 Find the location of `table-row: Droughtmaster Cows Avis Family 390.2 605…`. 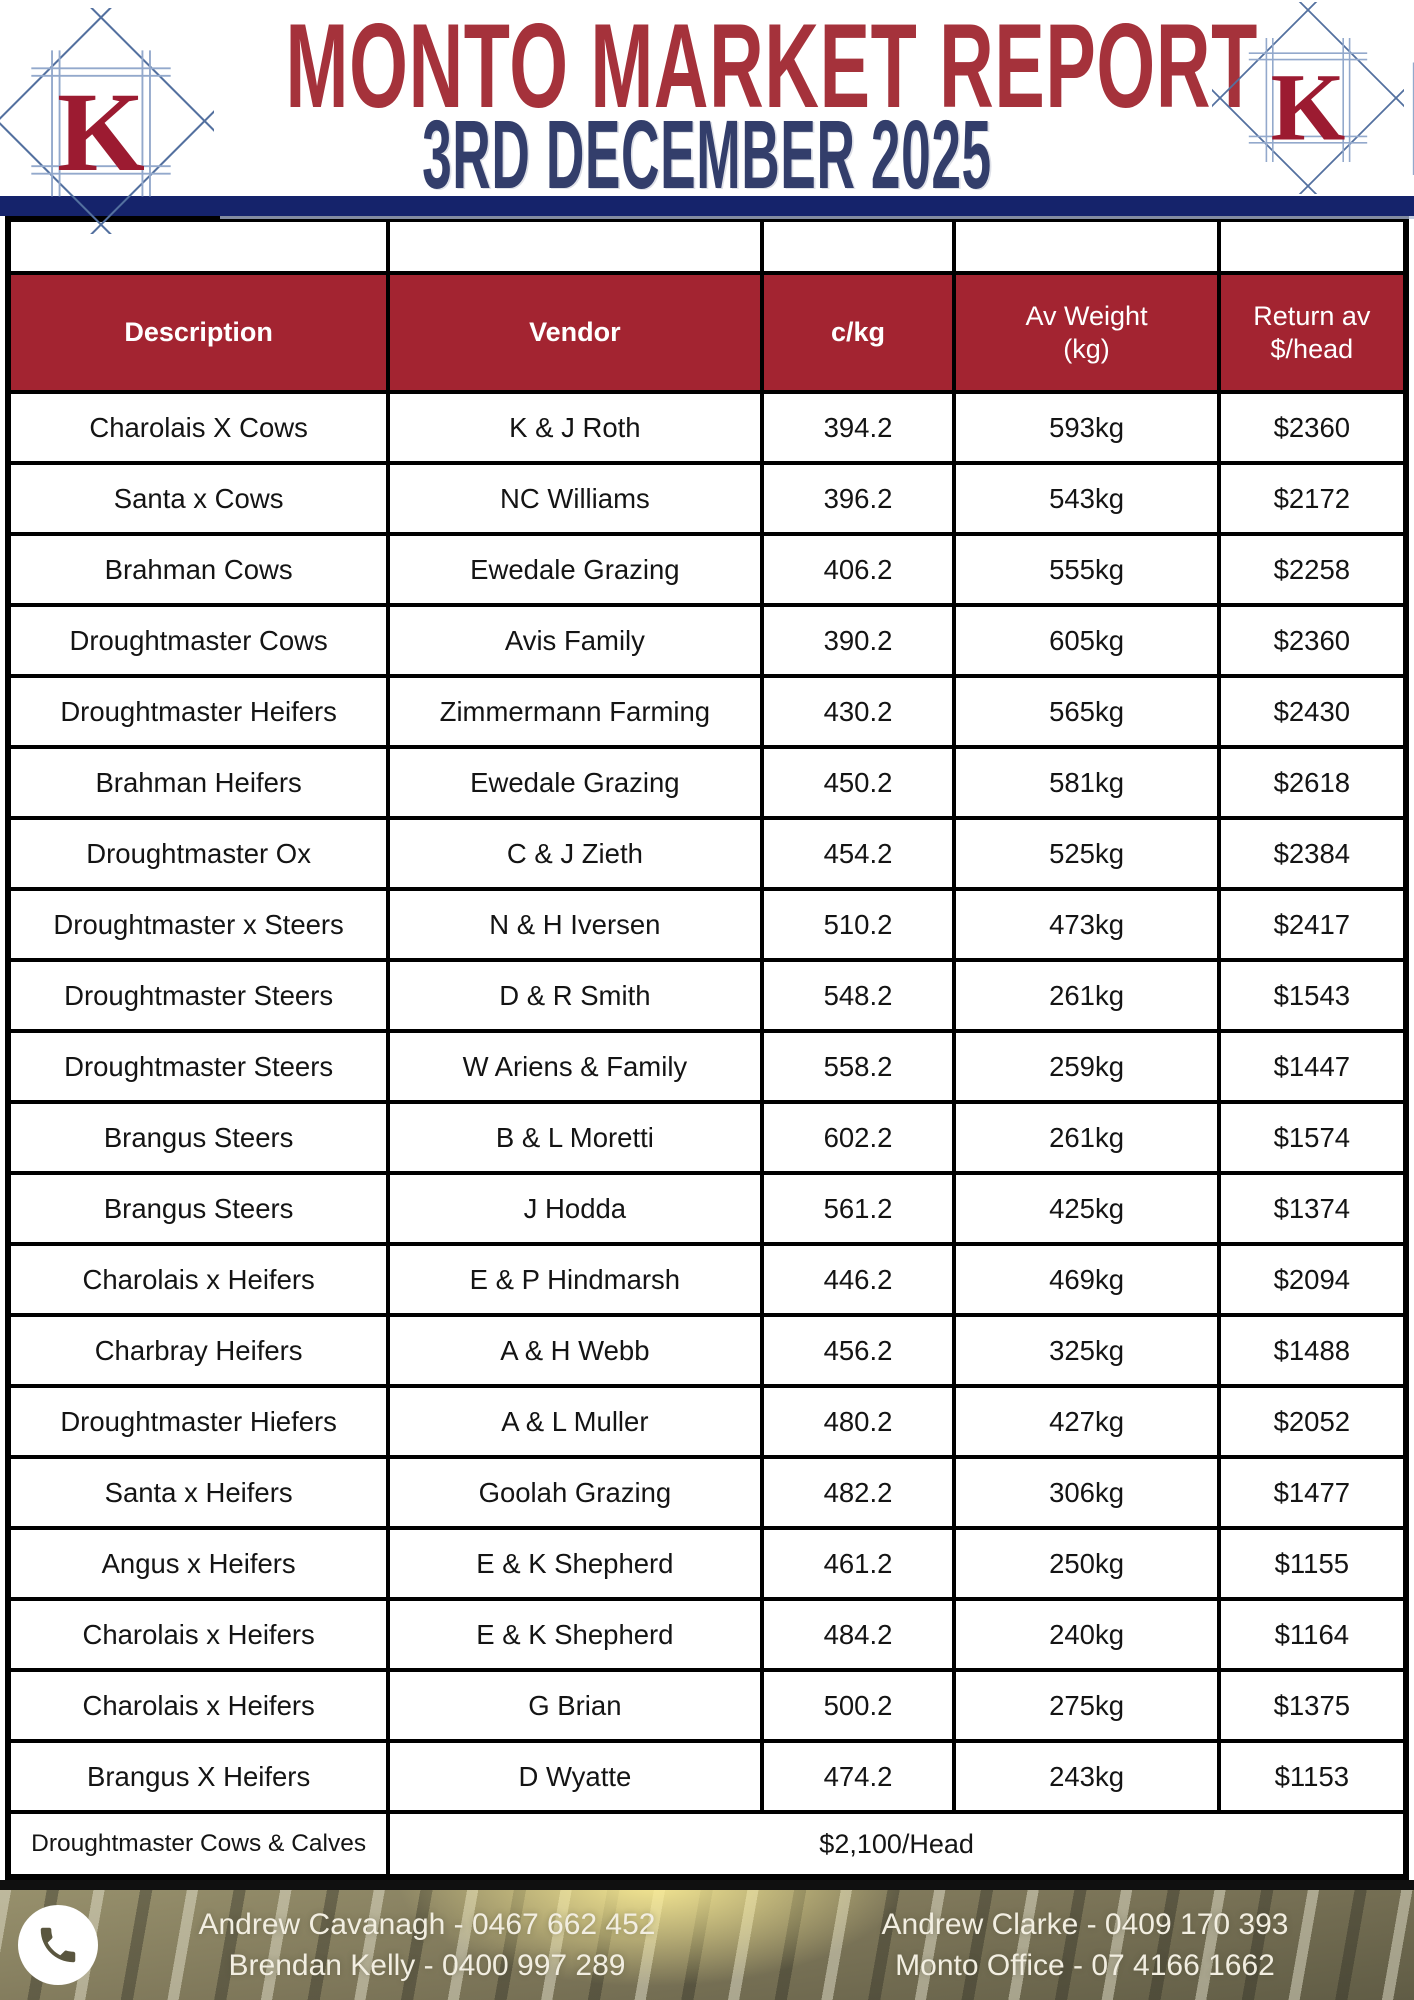

table-row: Droughtmaster Cows Avis Family 390.2 605… is located at coordinates (707, 640).